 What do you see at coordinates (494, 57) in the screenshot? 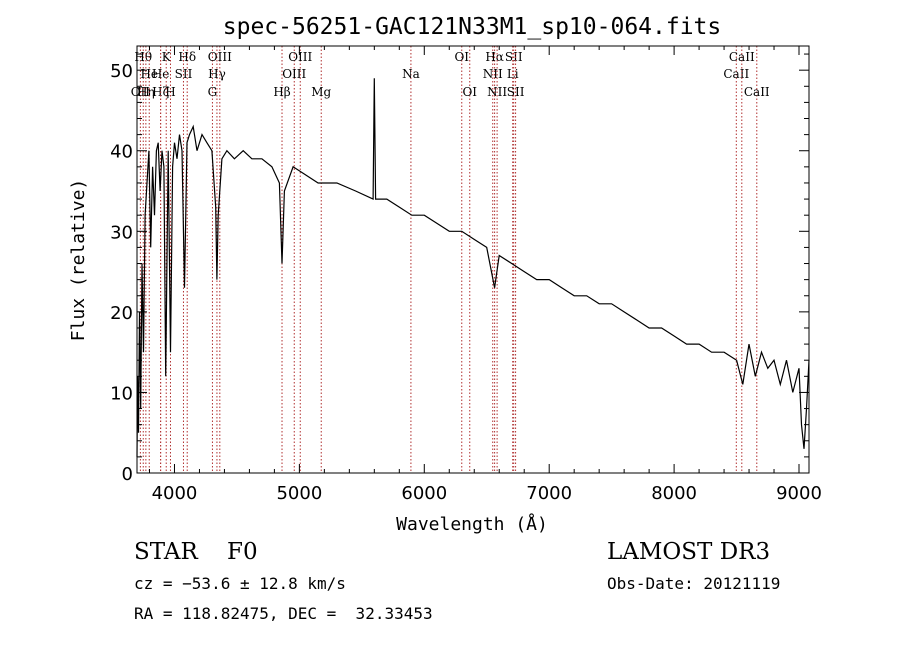
I see `line-marker-label: Hα` at bounding box center [494, 57].